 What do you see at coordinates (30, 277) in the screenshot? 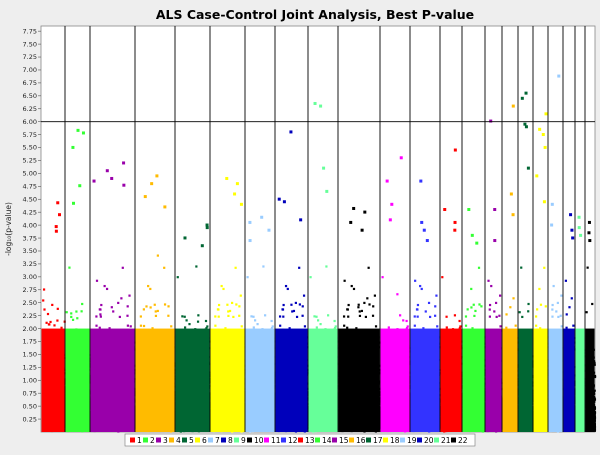
I see `y-tick-label: 3.00` at bounding box center [30, 277].